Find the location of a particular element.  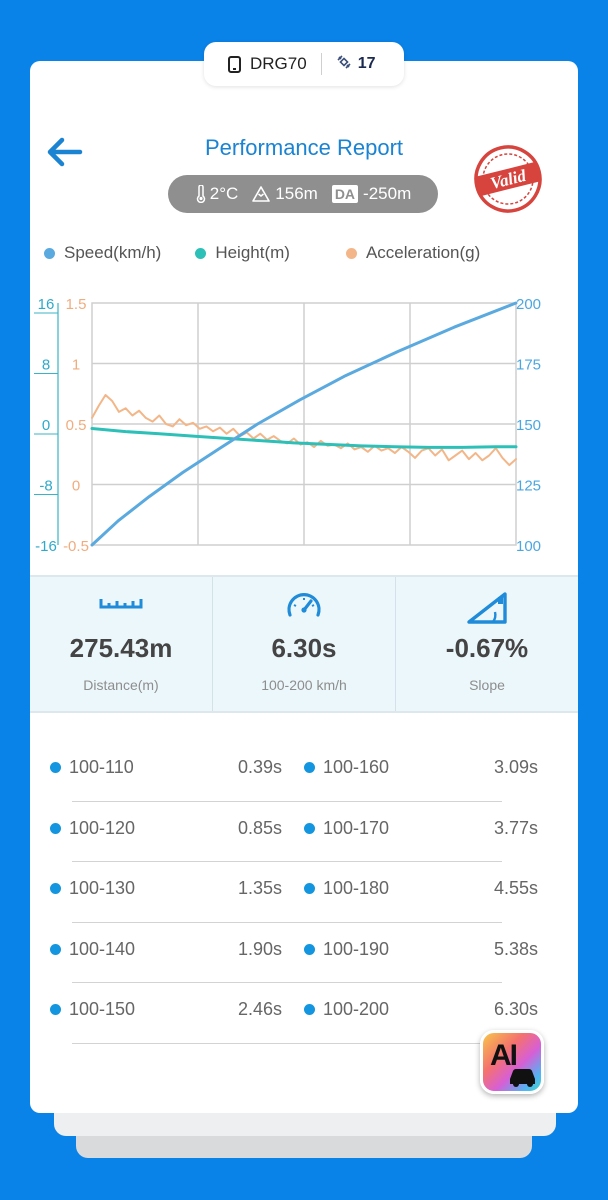

acceleration-tick-label: -0.5 is located at coordinates (76, 544).